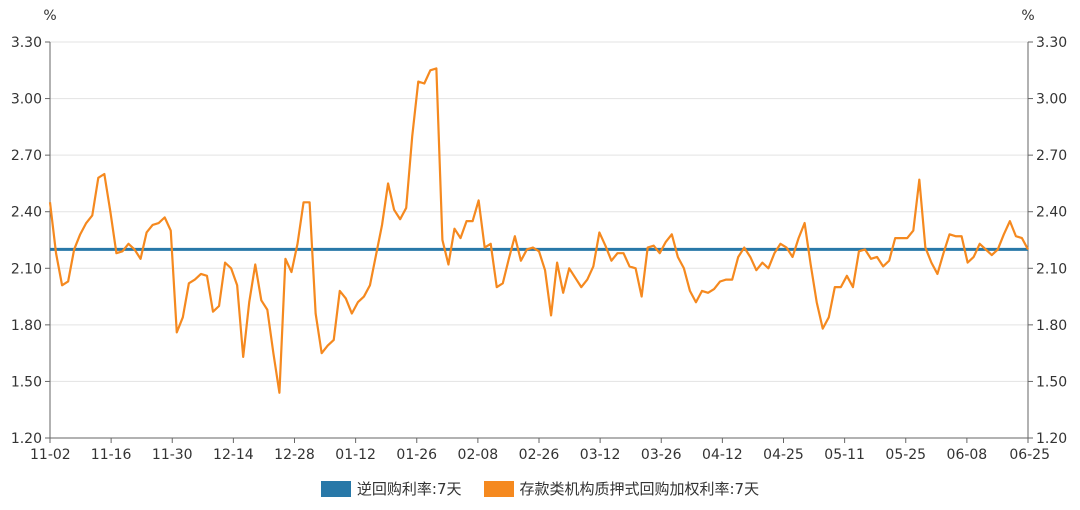 The width and height of the screenshot is (1080, 510). I want to click on left-y-tick-label: 3.00, so click(26, 100).